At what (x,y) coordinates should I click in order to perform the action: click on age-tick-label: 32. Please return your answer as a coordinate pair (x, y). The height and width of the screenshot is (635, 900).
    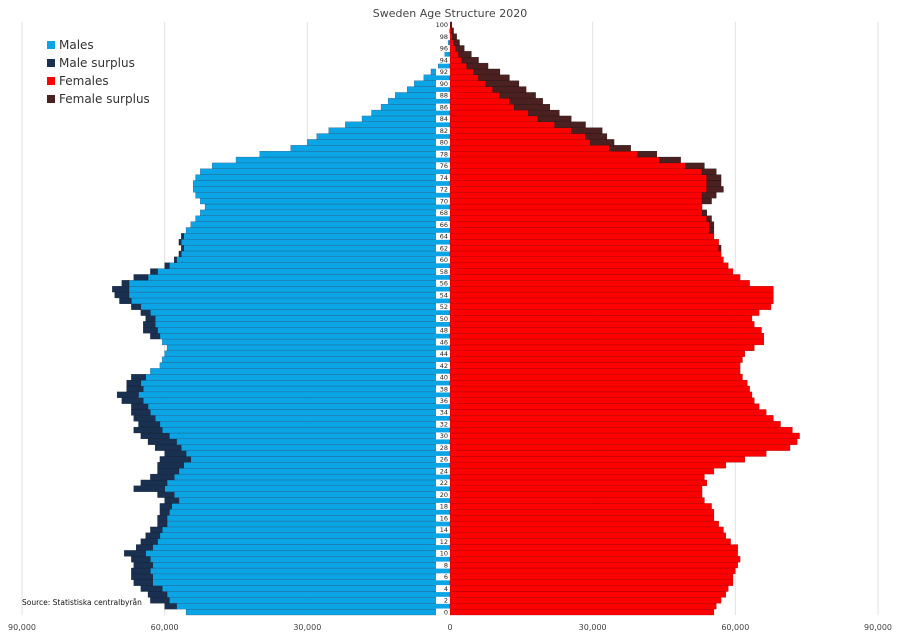
    Looking at the image, I should click on (444, 424).